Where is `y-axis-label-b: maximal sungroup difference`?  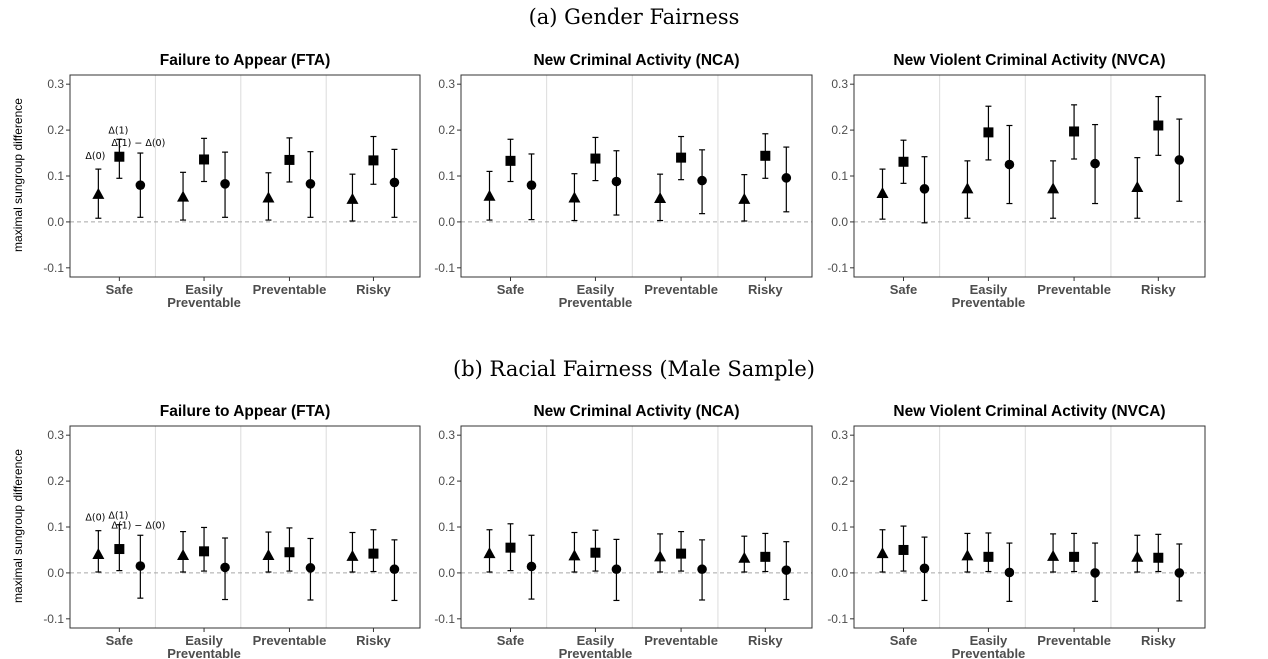 y-axis-label-b: maximal sungroup difference is located at coordinates (18, 526).